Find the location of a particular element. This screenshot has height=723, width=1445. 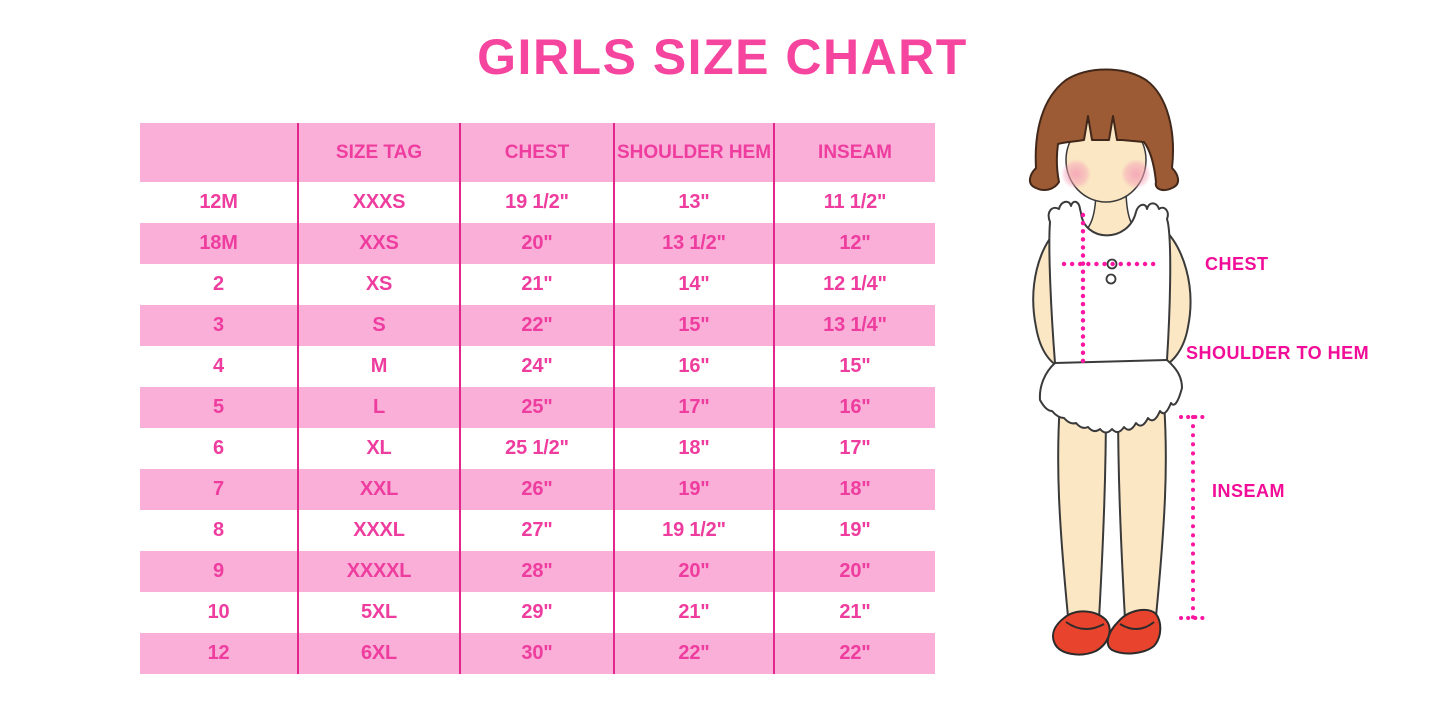

table-cell: 27" is located at coordinates (536, 530).